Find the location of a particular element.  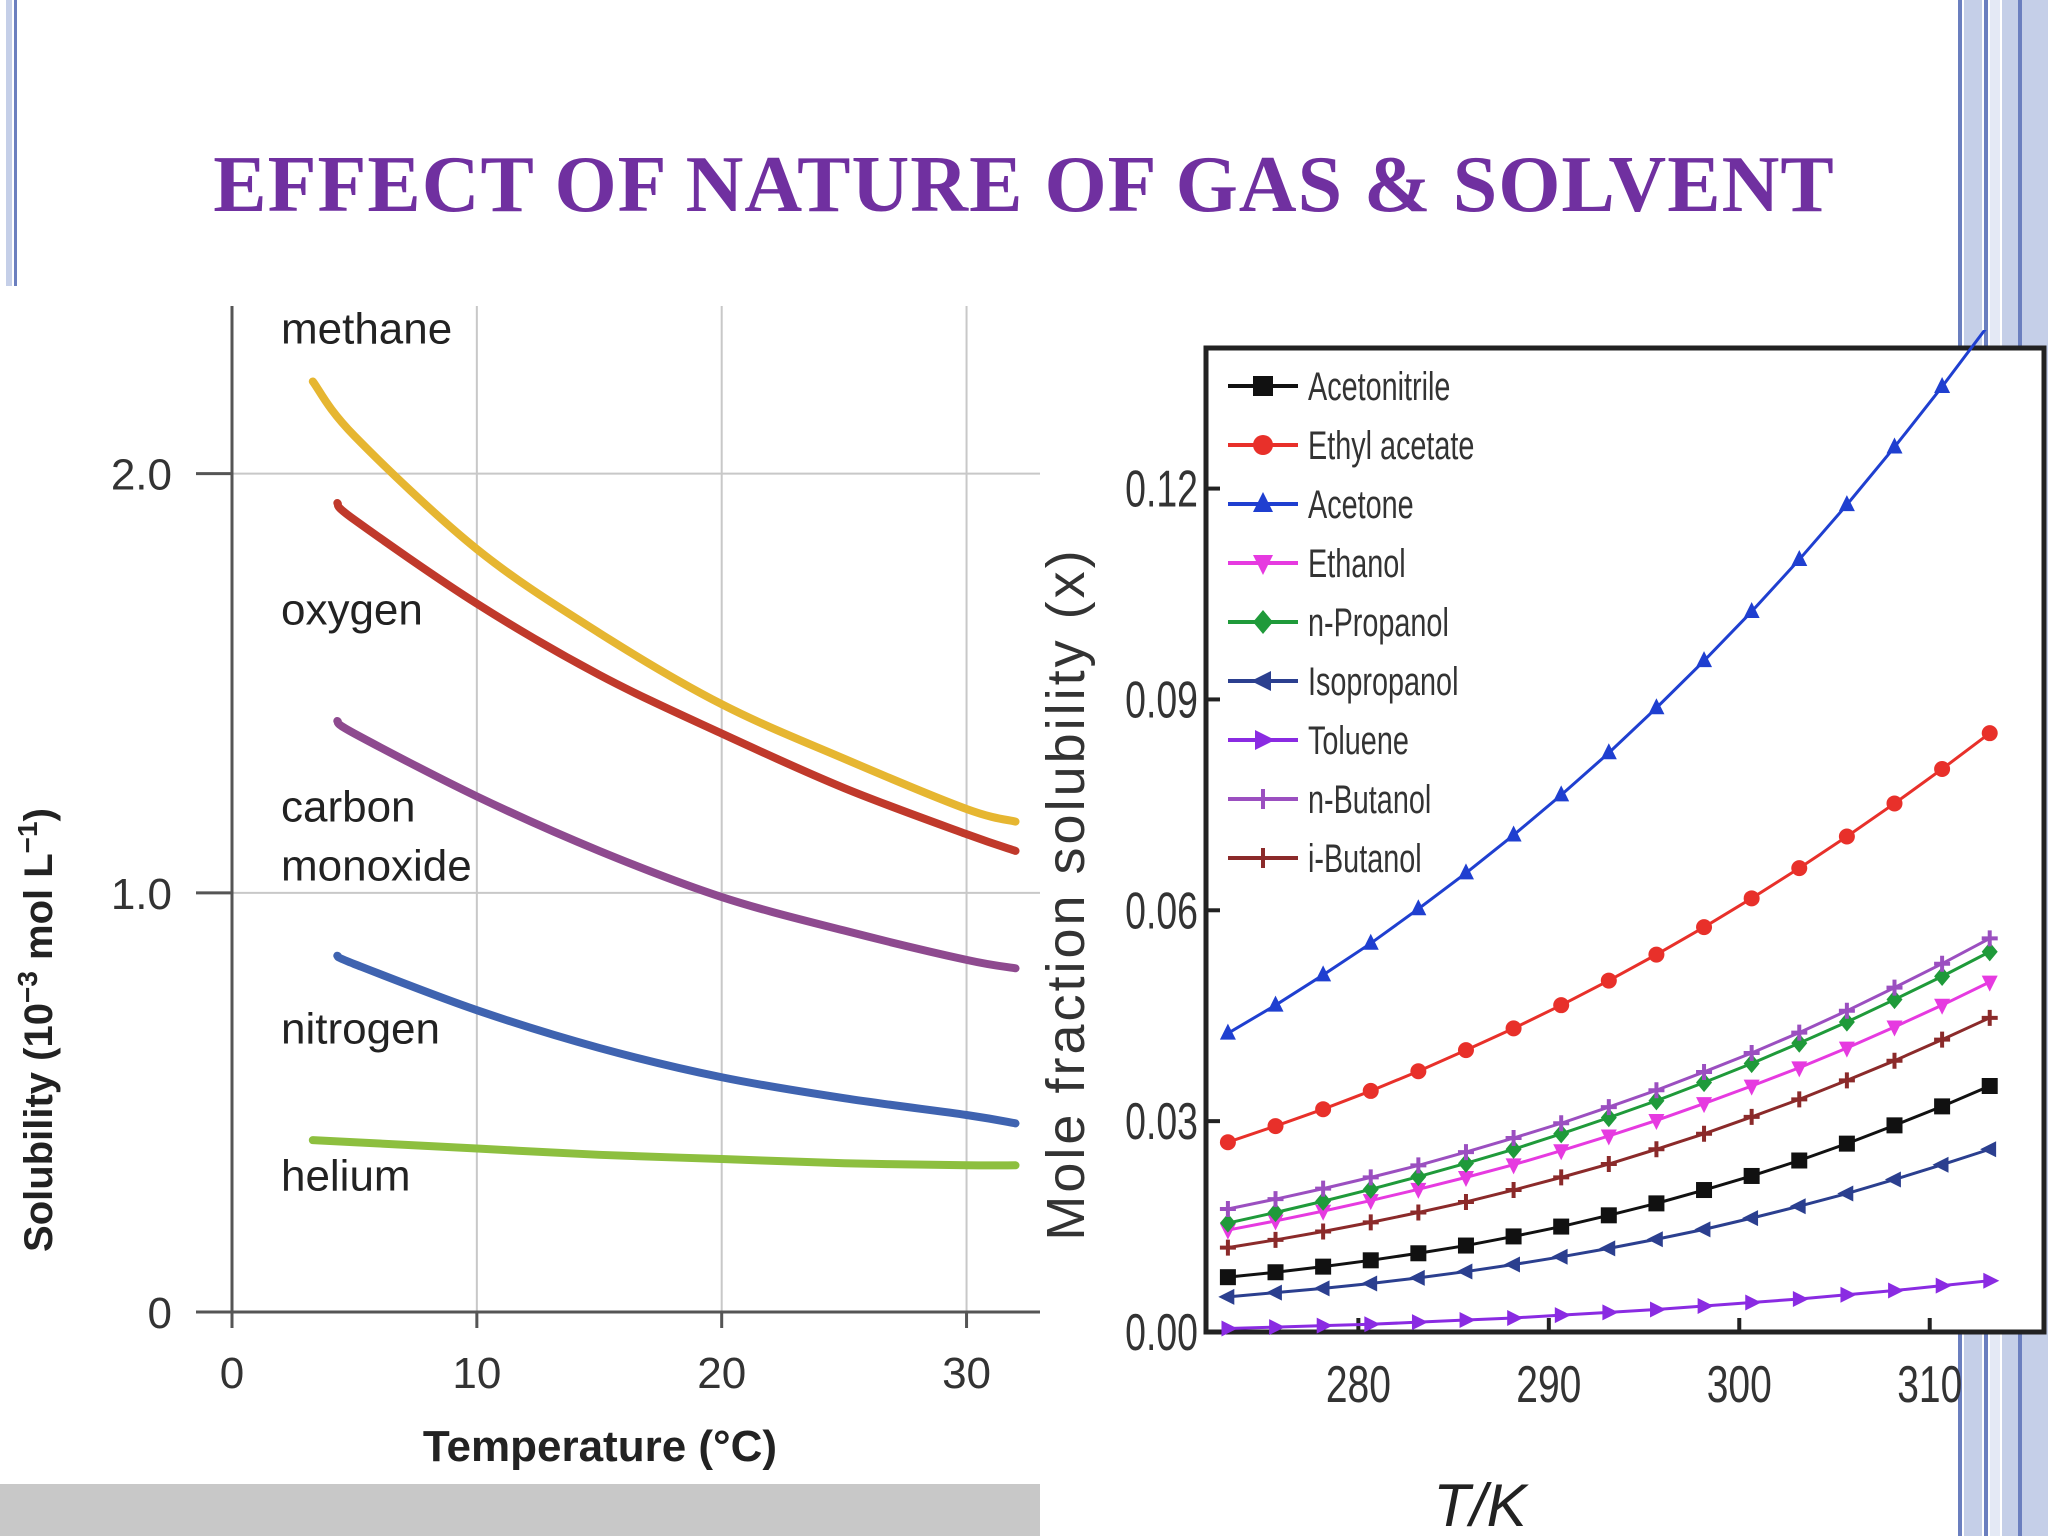

left-border-decoration is located at coordinates (11, 145).